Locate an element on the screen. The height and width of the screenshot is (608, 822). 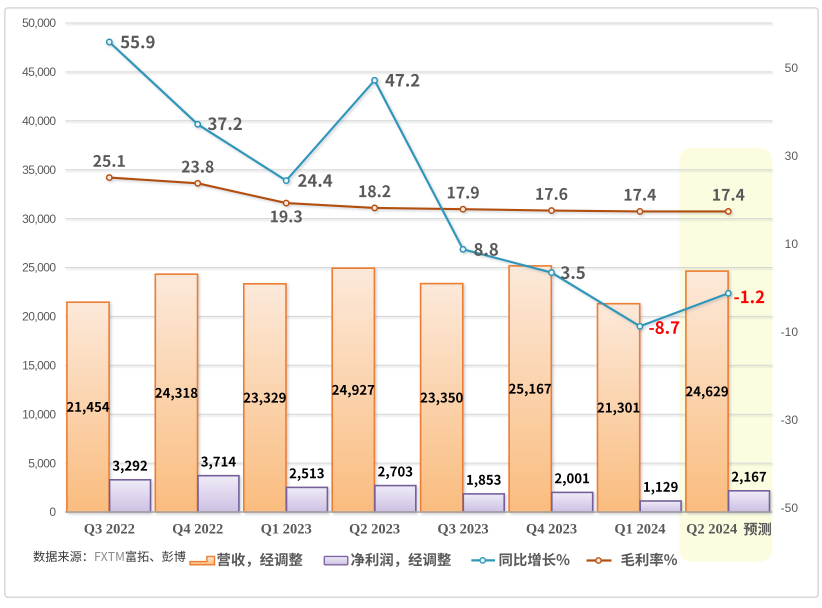
svg-text: 45,000 is located at coordinates (39, 72).